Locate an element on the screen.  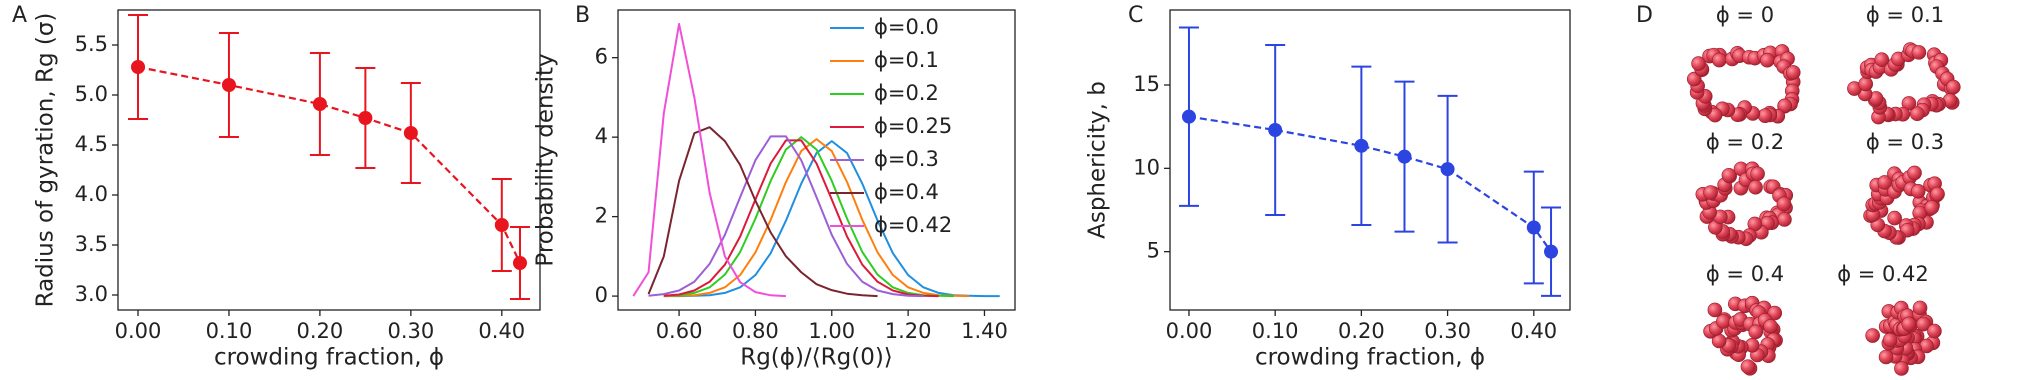
y-tick-label: 4.5 is located at coordinates (91, 144).